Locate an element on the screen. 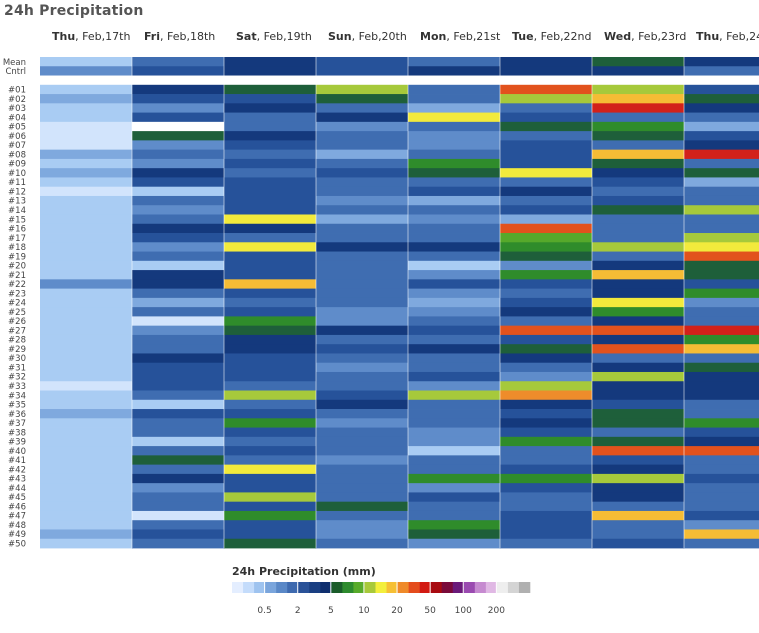  column-header: Tue, Feb,22nd is located at coordinates (552, 36).